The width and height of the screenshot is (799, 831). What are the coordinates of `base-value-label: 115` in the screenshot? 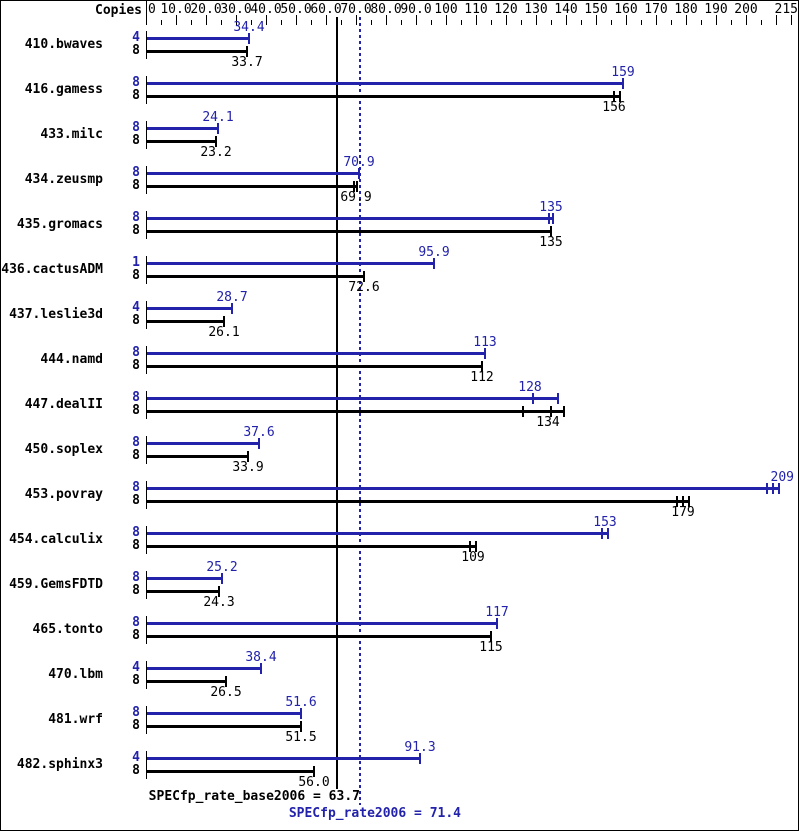 It's located at (491, 647).